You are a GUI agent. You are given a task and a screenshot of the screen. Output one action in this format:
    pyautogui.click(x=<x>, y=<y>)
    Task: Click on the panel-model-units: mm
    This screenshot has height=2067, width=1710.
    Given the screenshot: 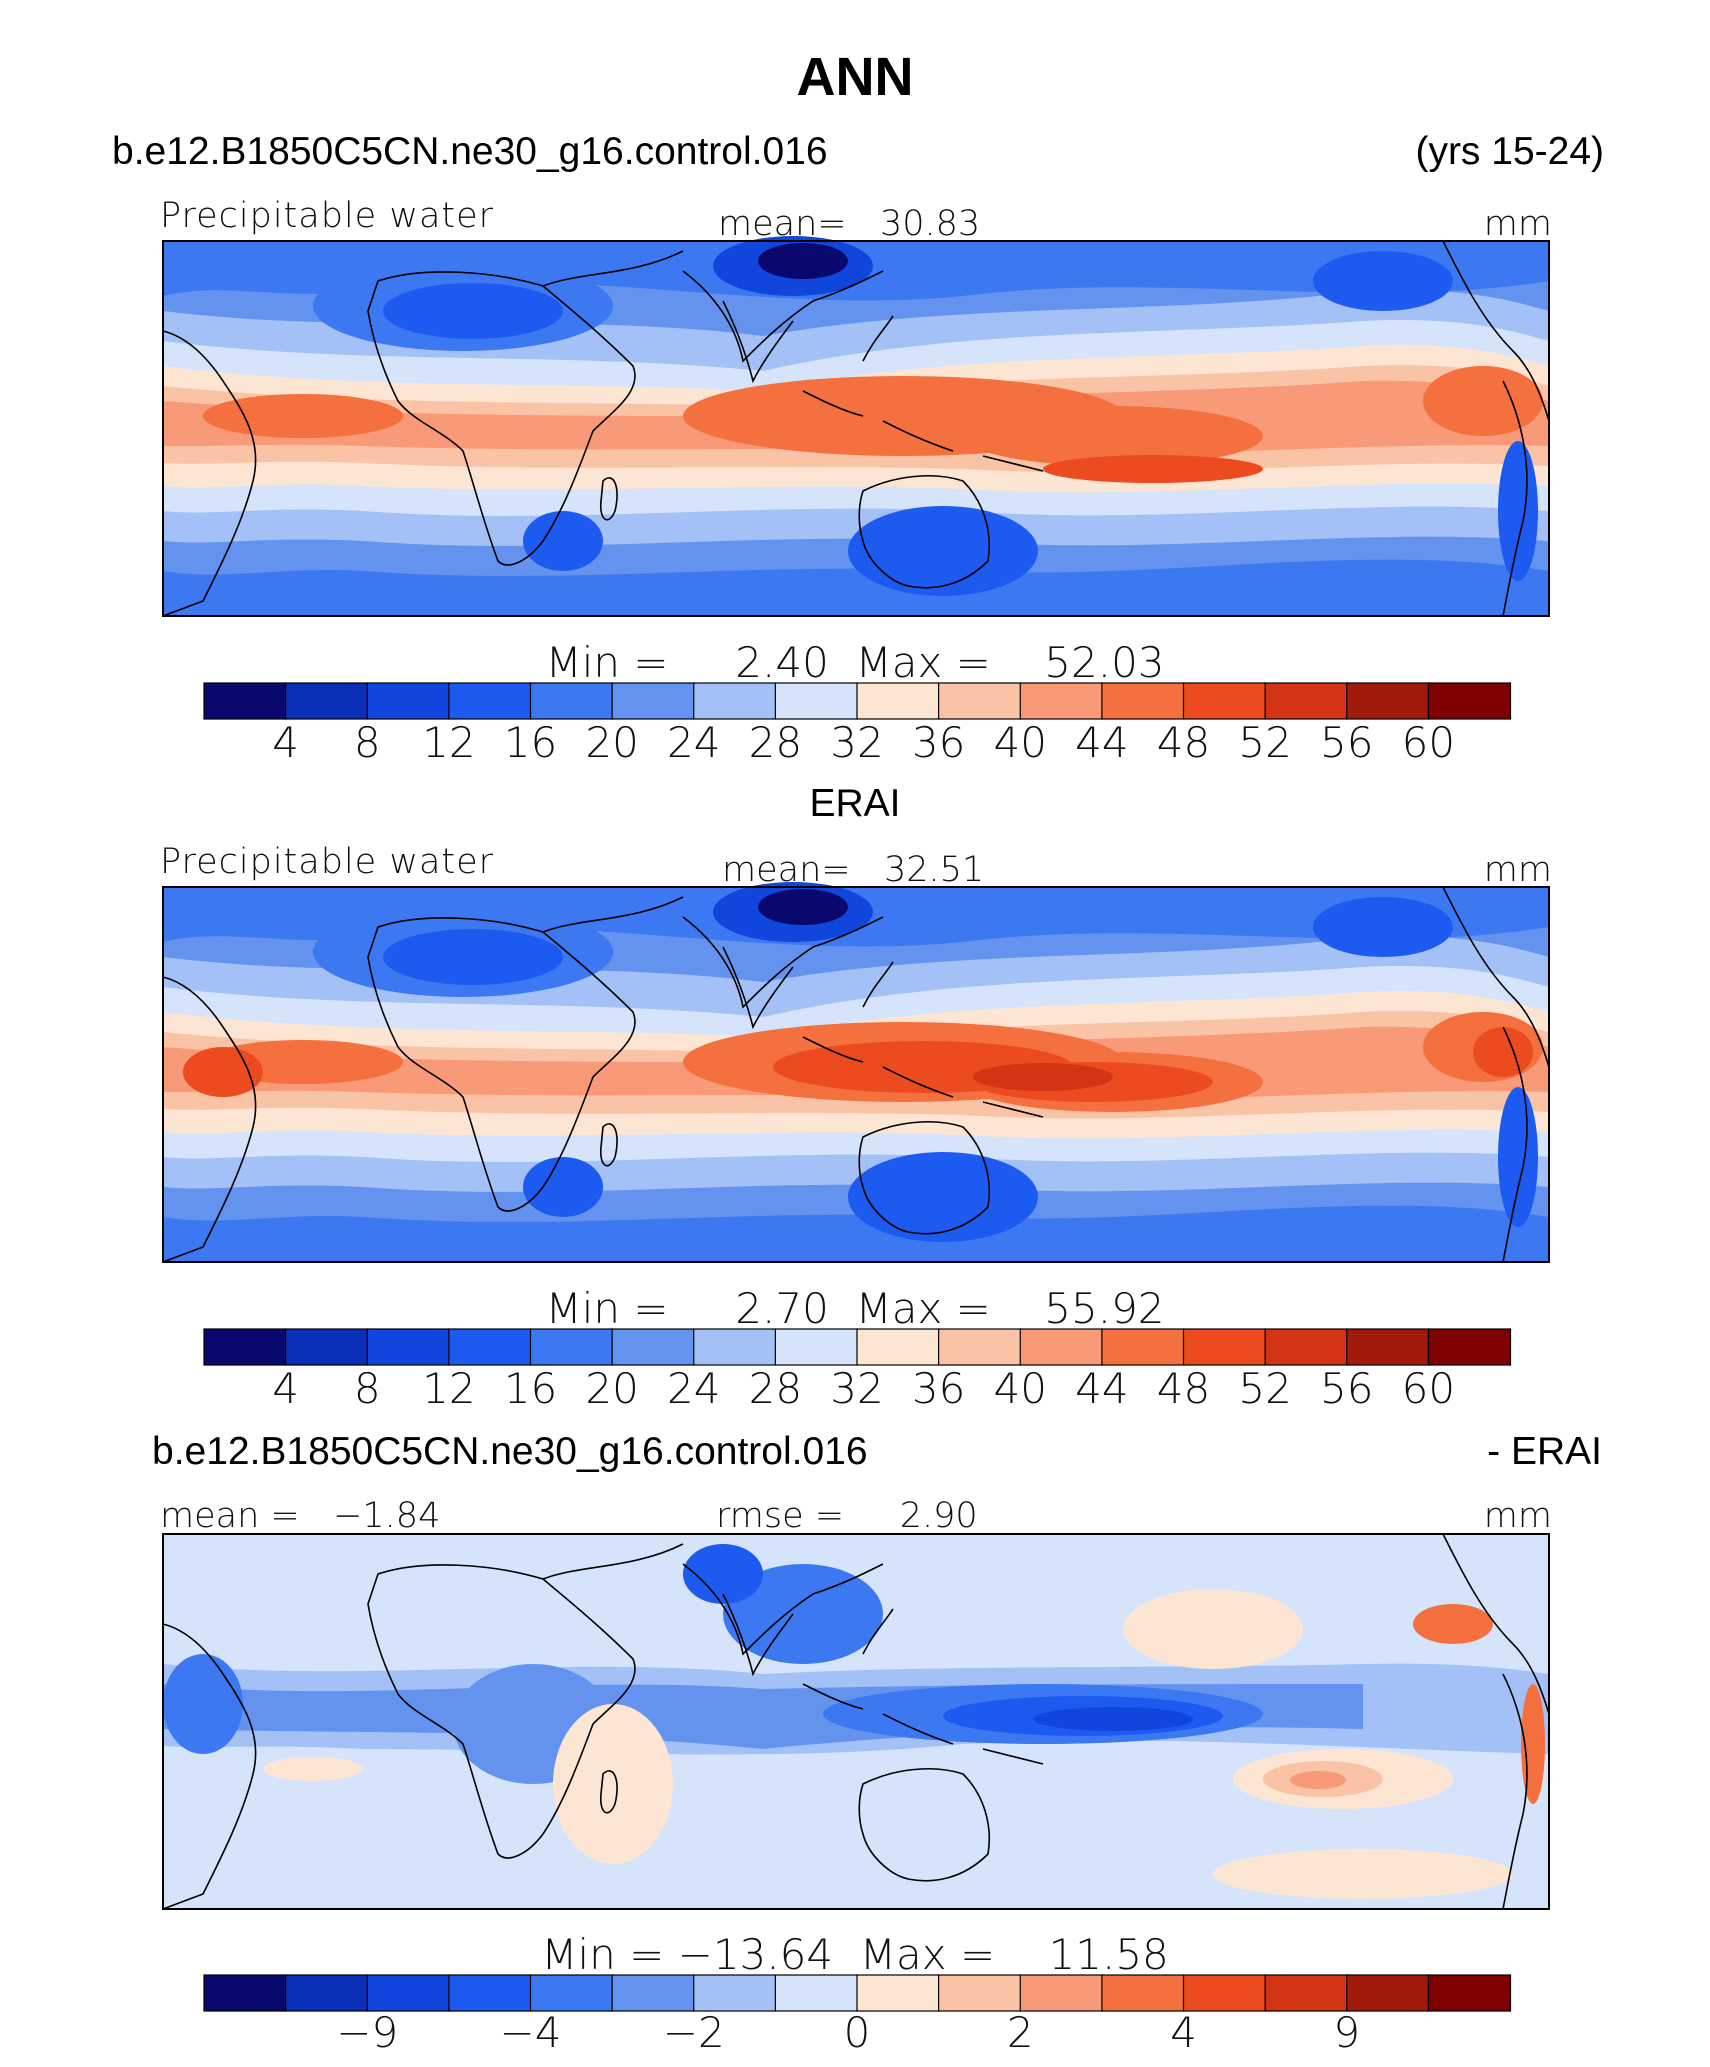 What is the action you would take?
    pyautogui.click(x=1517, y=224)
    